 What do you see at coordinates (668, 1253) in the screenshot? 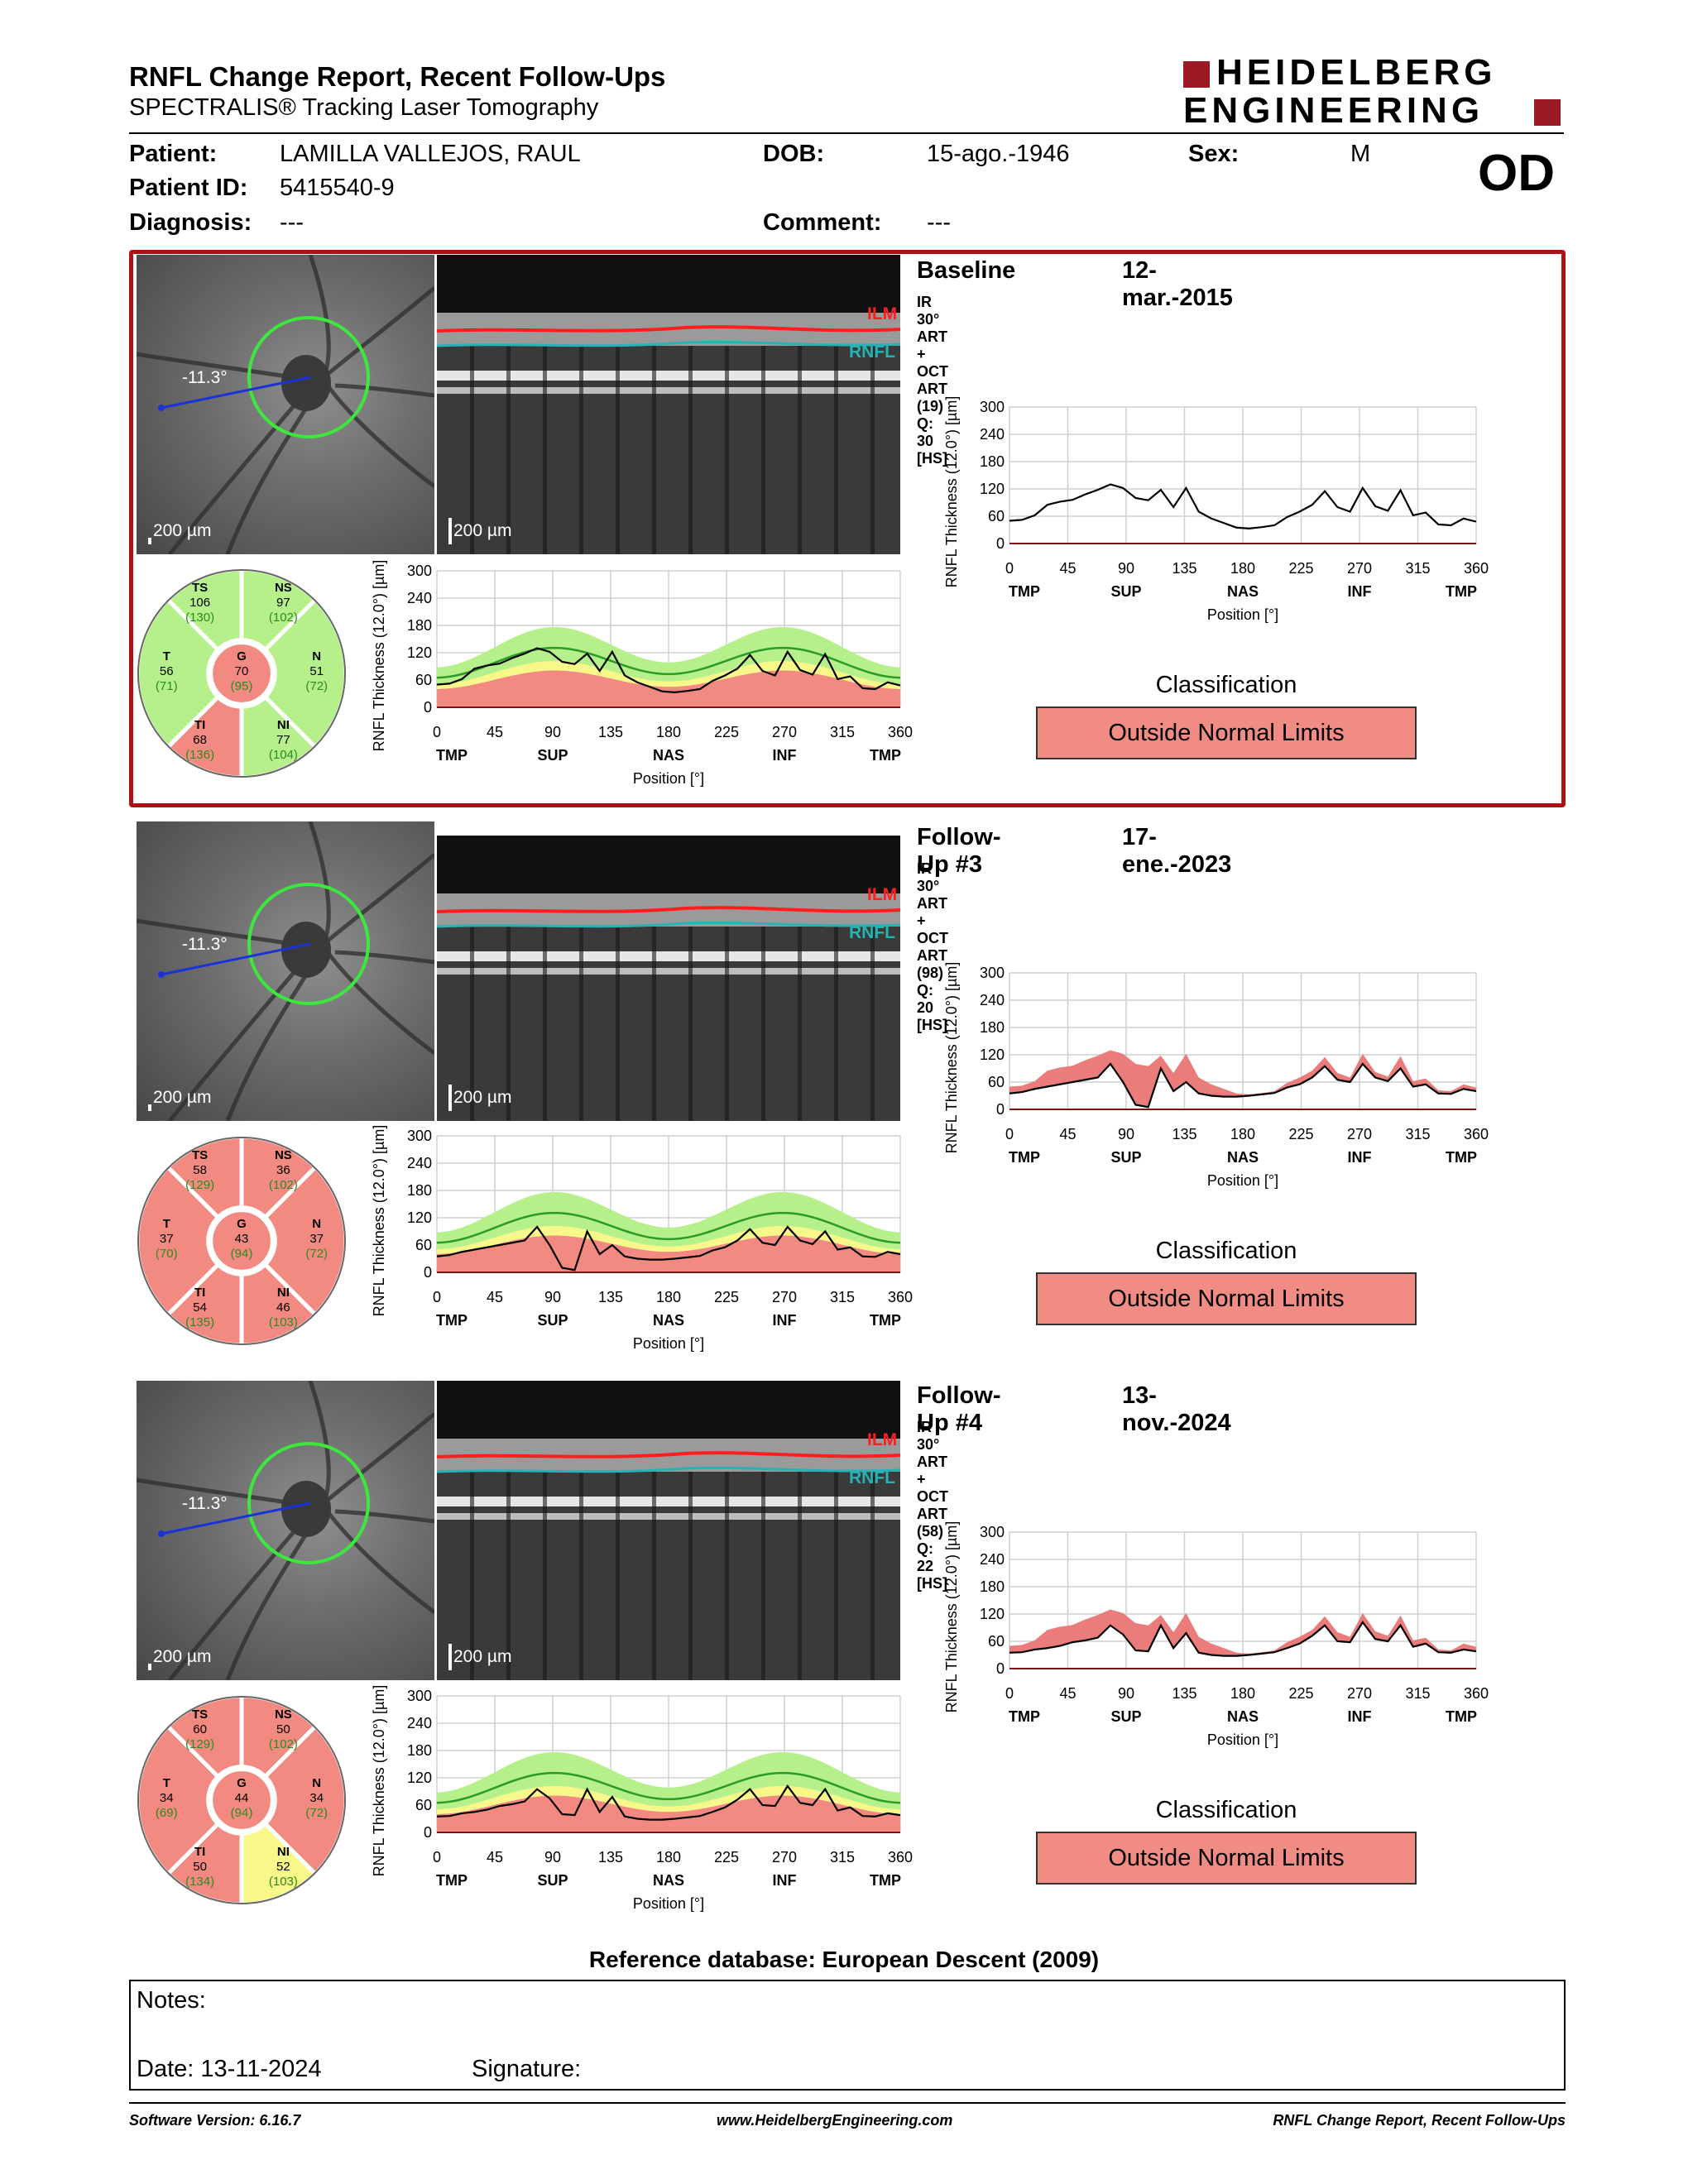
I see `band-outside` at bounding box center [668, 1253].